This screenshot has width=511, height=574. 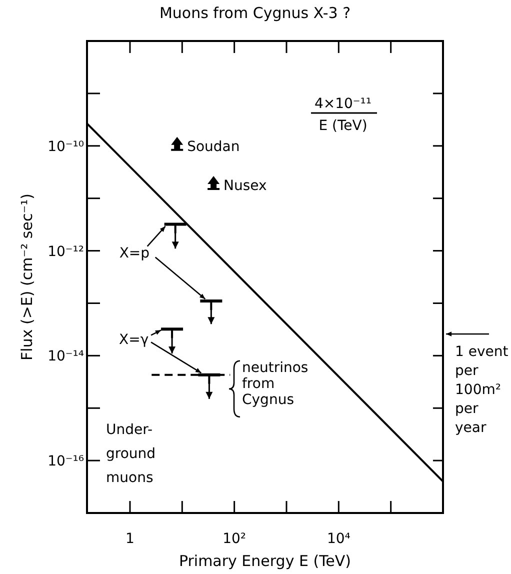 What do you see at coordinates (66, 146) in the screenshot?
I see `y-tick-label: 10⁻¹⁰` at bounding box center [66, 146].